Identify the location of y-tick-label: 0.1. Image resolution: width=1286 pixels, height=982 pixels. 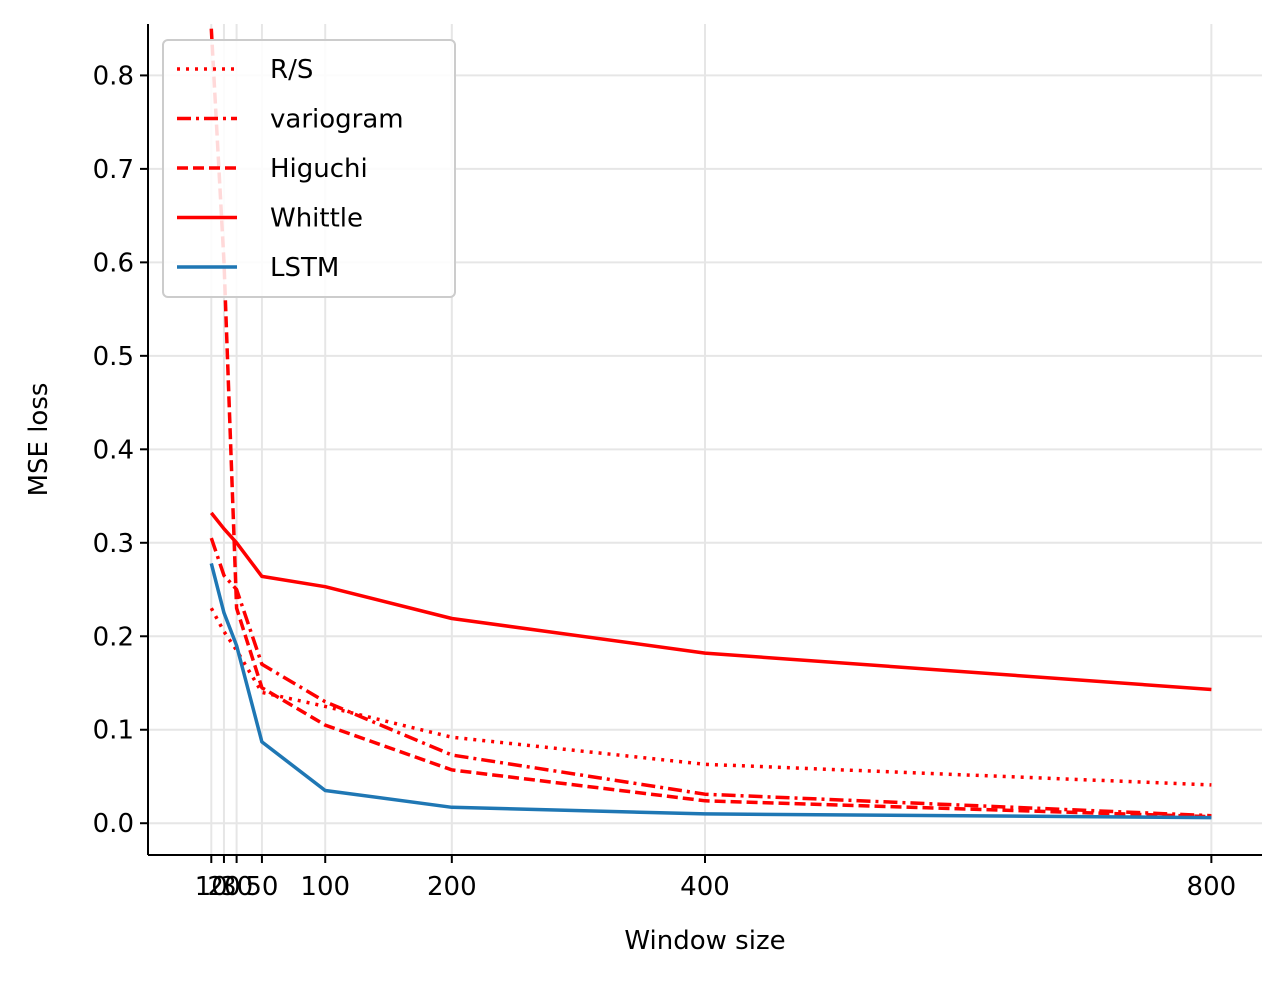
(113, 731).